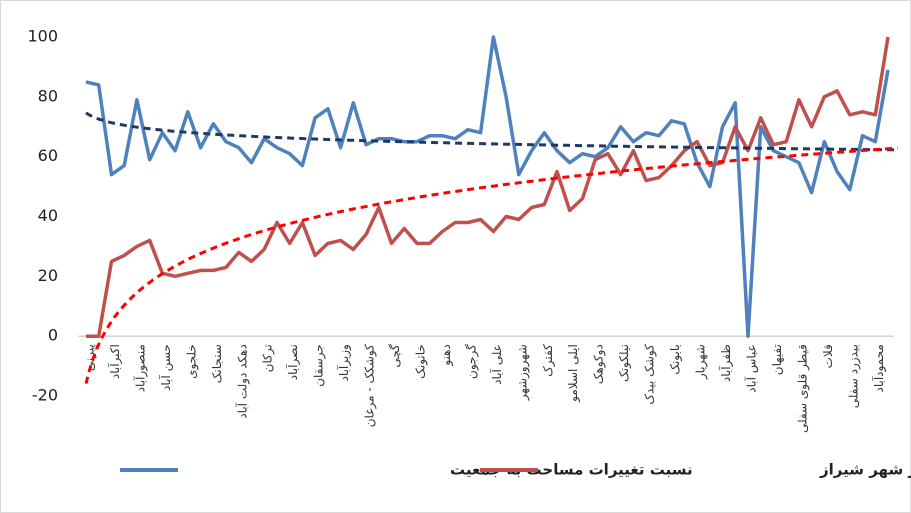 This screenshot has height=513, width=911. Describe the element at coordinates (140, 368) in the screenshot. I see `x-tick-label: منصورآباد` at that location.